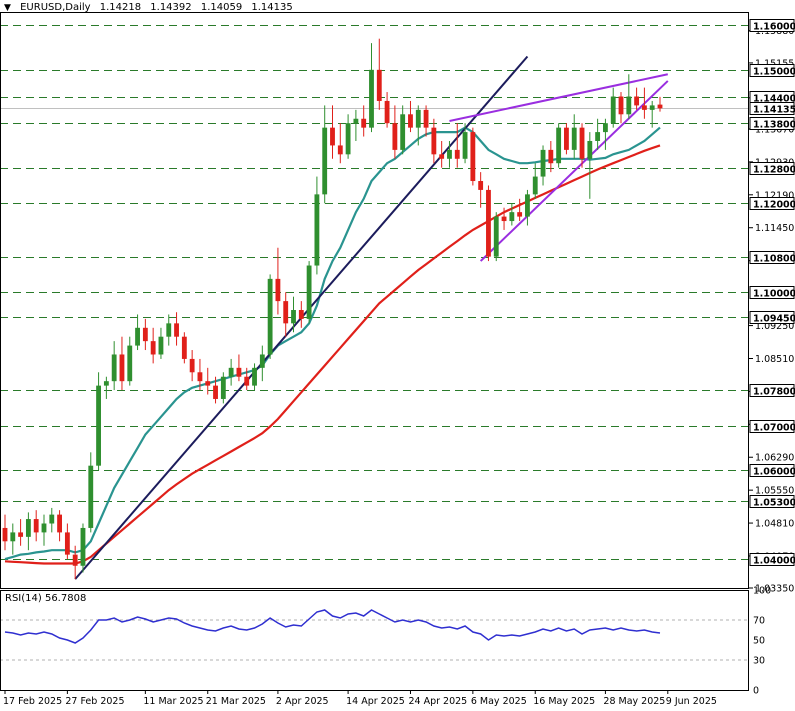  I want to click on menu-arrow-icon: ▼, so click(7, 8).